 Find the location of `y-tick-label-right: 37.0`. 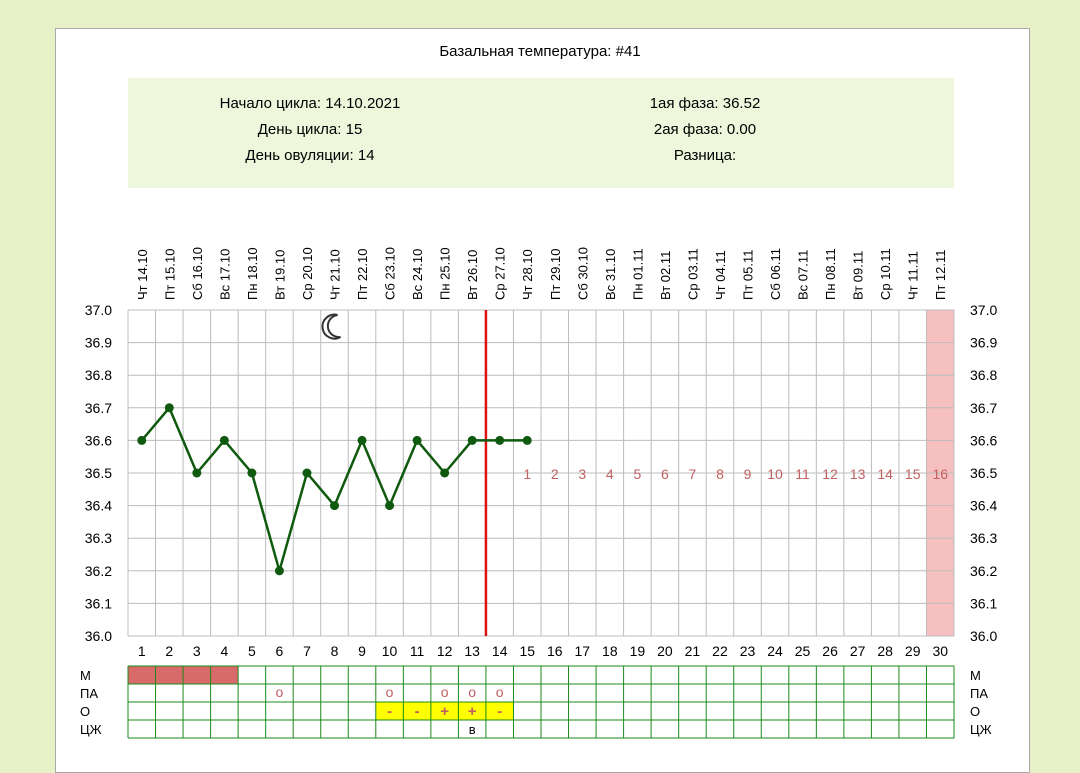

y-tick-label-right: 37.0 is located at coordinates (983, 310).